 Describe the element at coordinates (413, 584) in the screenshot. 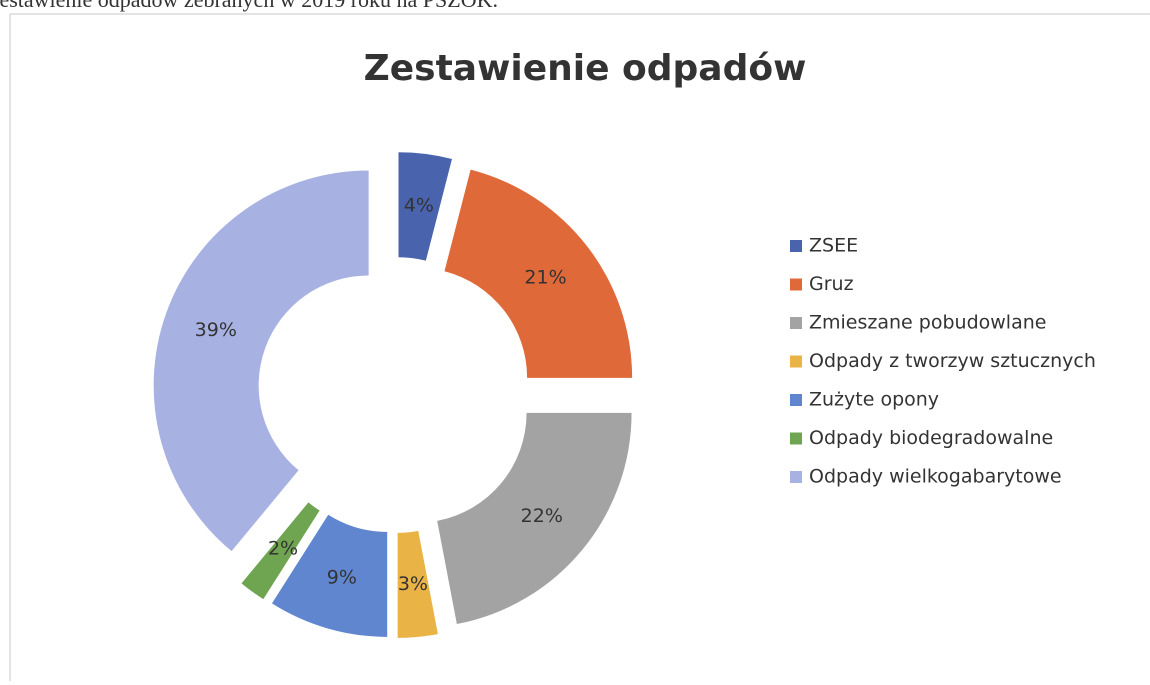

I see `data-label: 3%` at that location.